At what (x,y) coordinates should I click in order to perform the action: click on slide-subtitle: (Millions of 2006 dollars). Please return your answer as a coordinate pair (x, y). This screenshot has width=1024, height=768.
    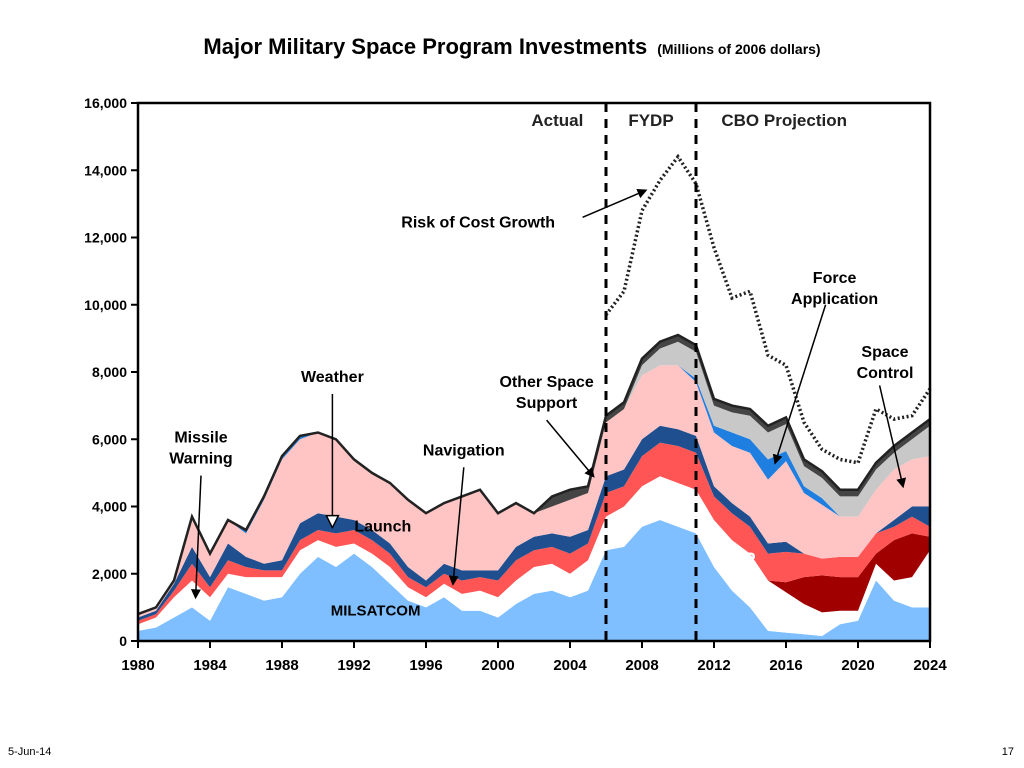
    Looking at the image, I should click on (739, 49).